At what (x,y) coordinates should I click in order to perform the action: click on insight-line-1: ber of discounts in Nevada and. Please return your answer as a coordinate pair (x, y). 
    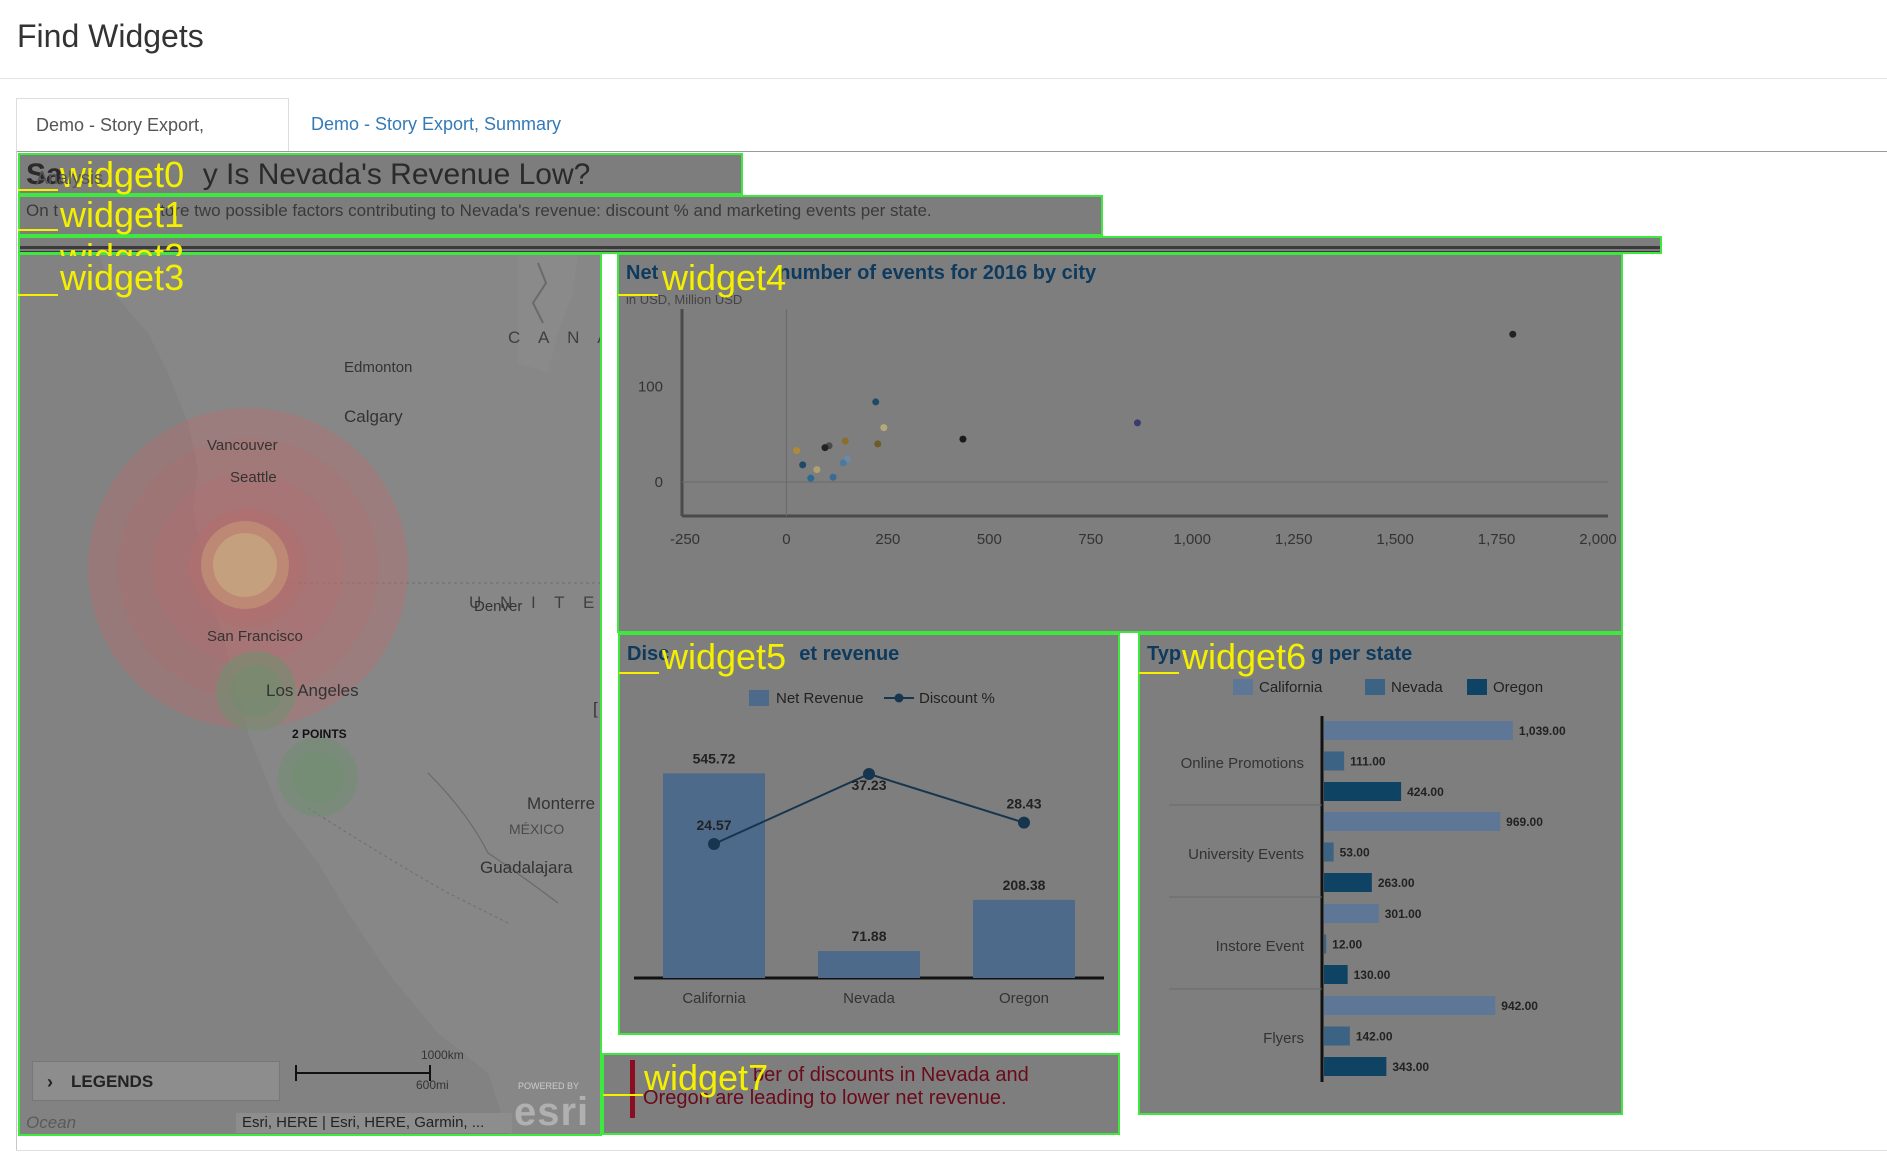
    Looking at the image, I should click on (891, 1075).